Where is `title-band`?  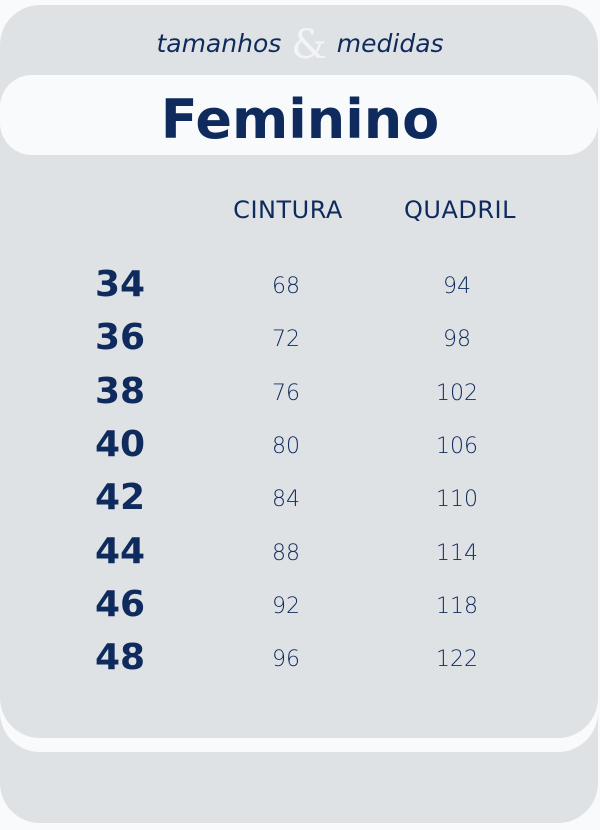 title-band is located at coordinates (299, 115).